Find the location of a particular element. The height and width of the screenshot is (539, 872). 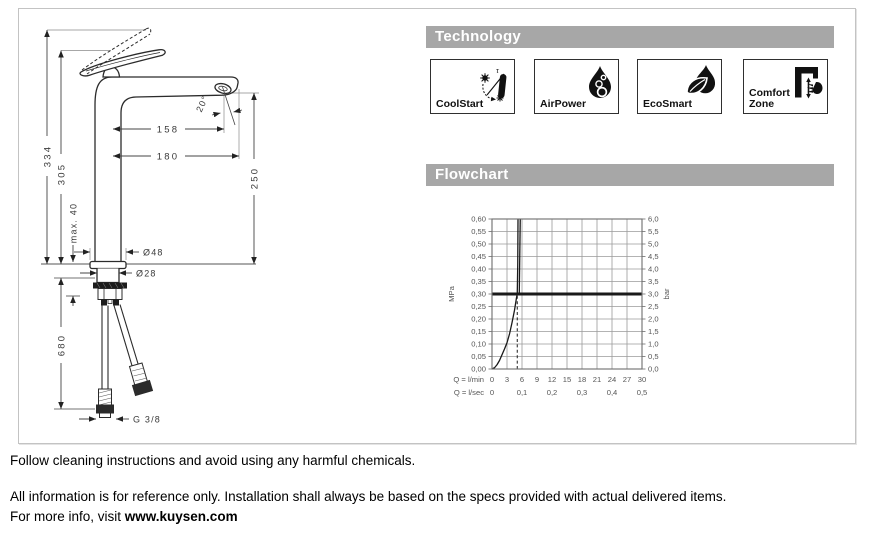

dim-total-height: 334 is located at coordinates (48, 156).